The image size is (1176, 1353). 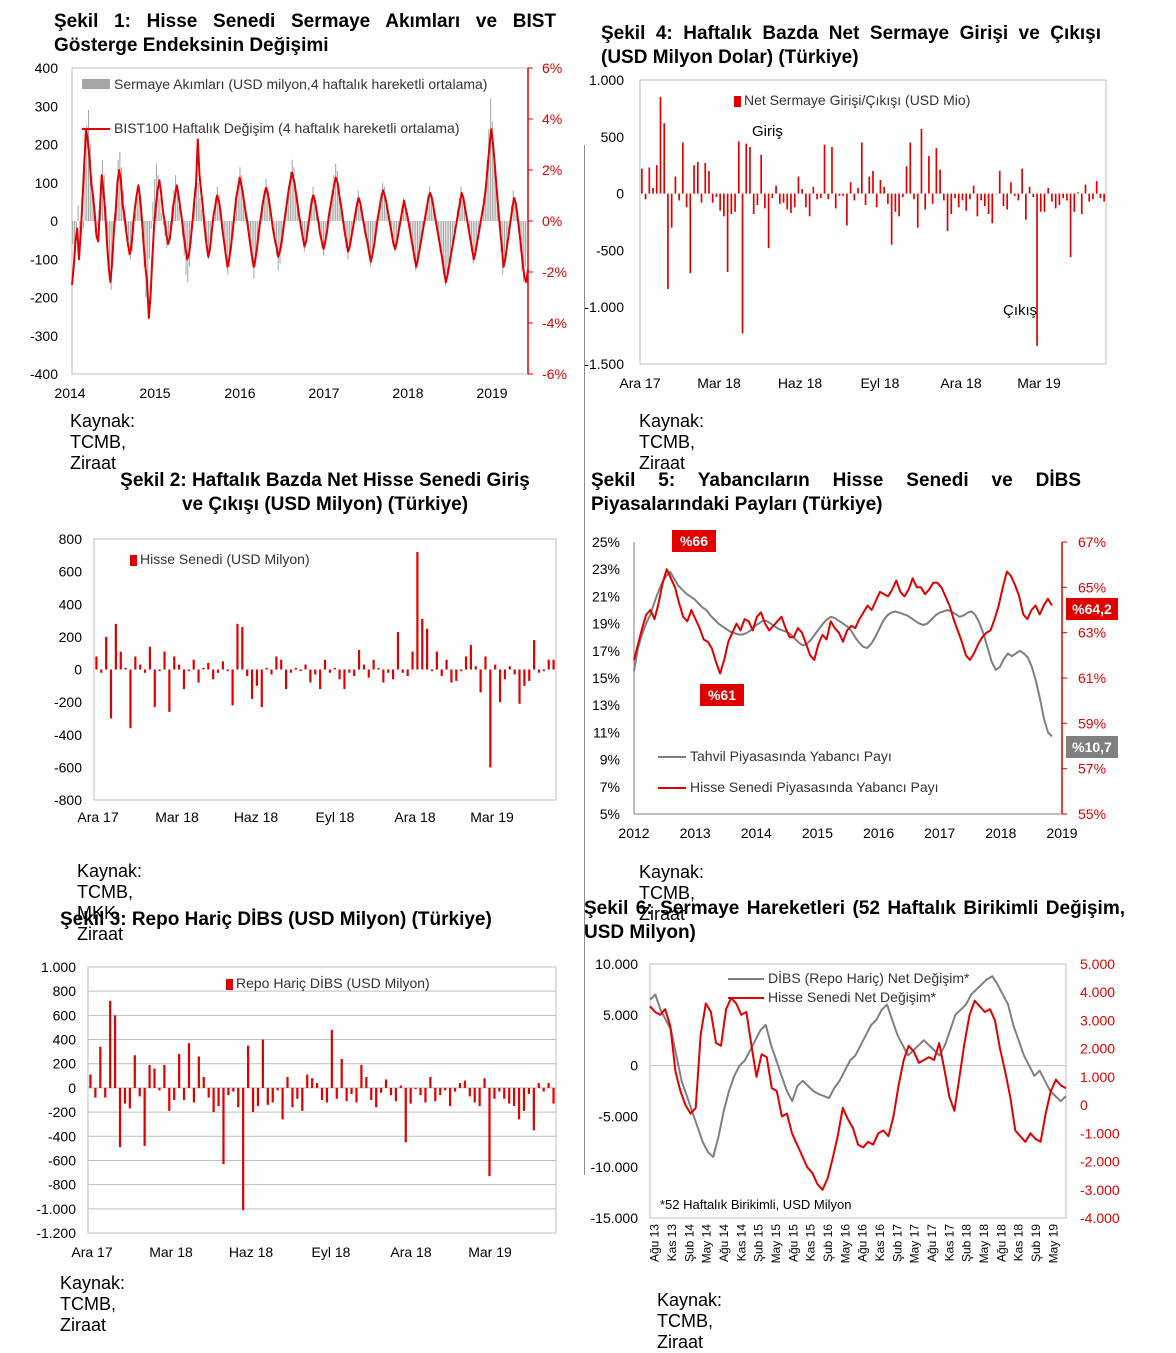 What do you see at coordinates (335, 817) in the screenshot?
I see `chart-2-xtick-3: Eyl 18` at bounding box center [335, 817].